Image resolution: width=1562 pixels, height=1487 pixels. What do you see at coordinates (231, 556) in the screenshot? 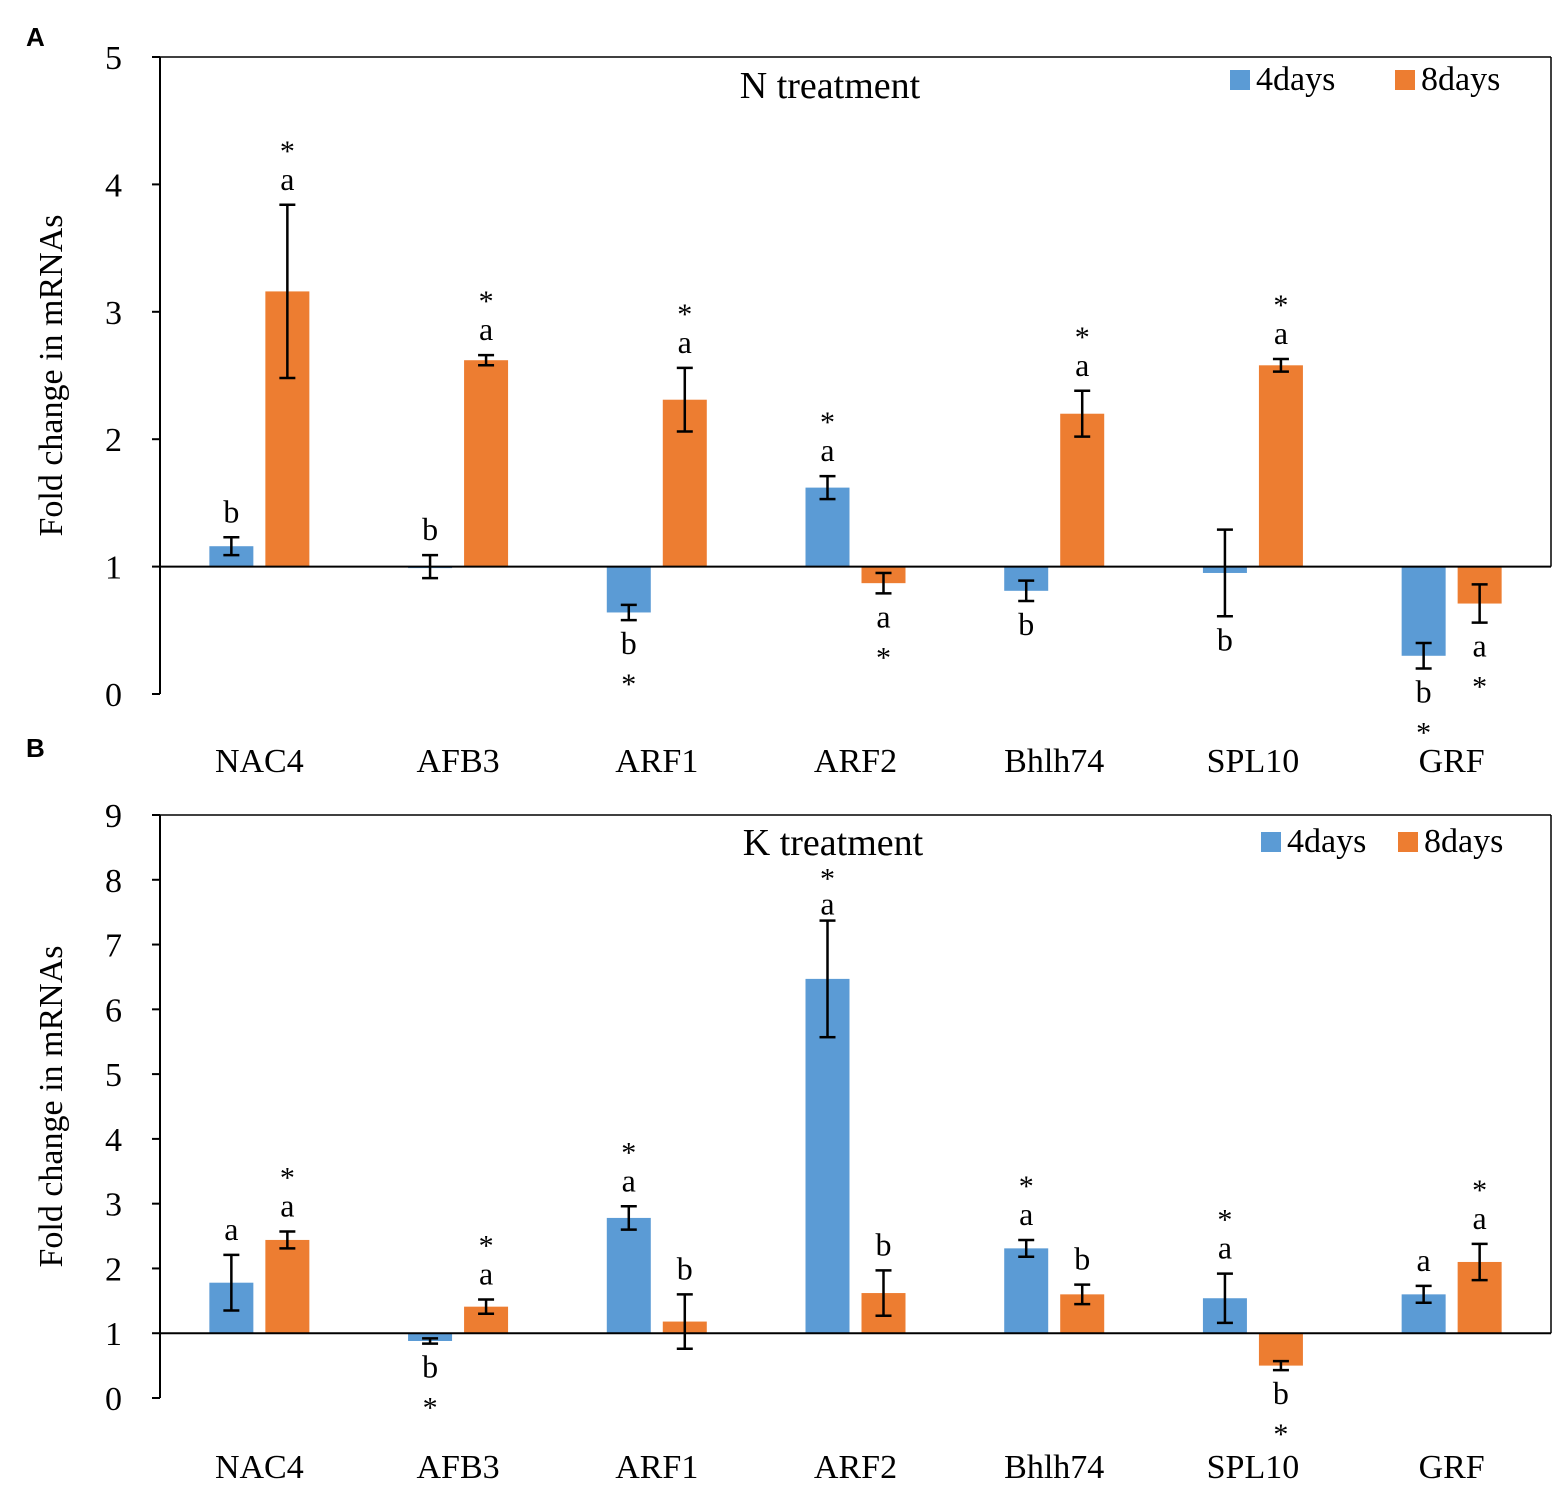
I see `bar-4days-NAC4` at bounding box center [231, 556].